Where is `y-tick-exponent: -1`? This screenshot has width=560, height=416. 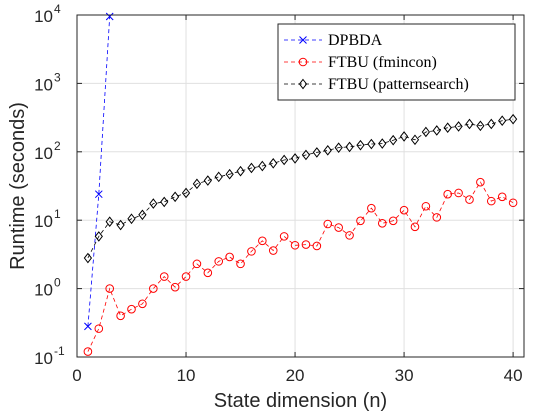 y-tick-exponent: -1 is located at coordinates (59, 351).